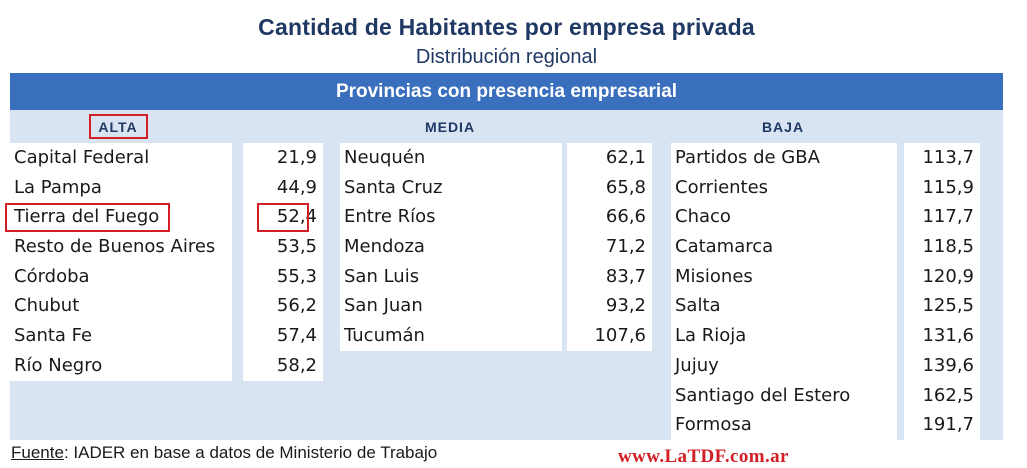  I want to click on province-name: Formosa, so click(784, 425).